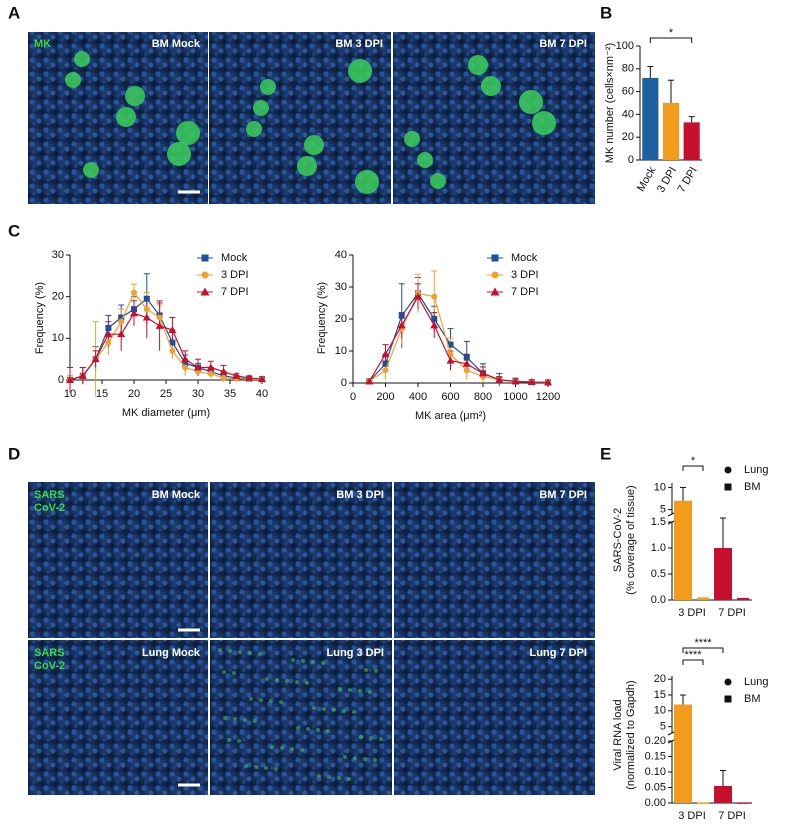 The height and width of the screenshot is (834, 790). What do you see at coordinates (525, 292) in the screenshot?
I see `legend-label: 7 DPI` at bounding box center [525, 292].